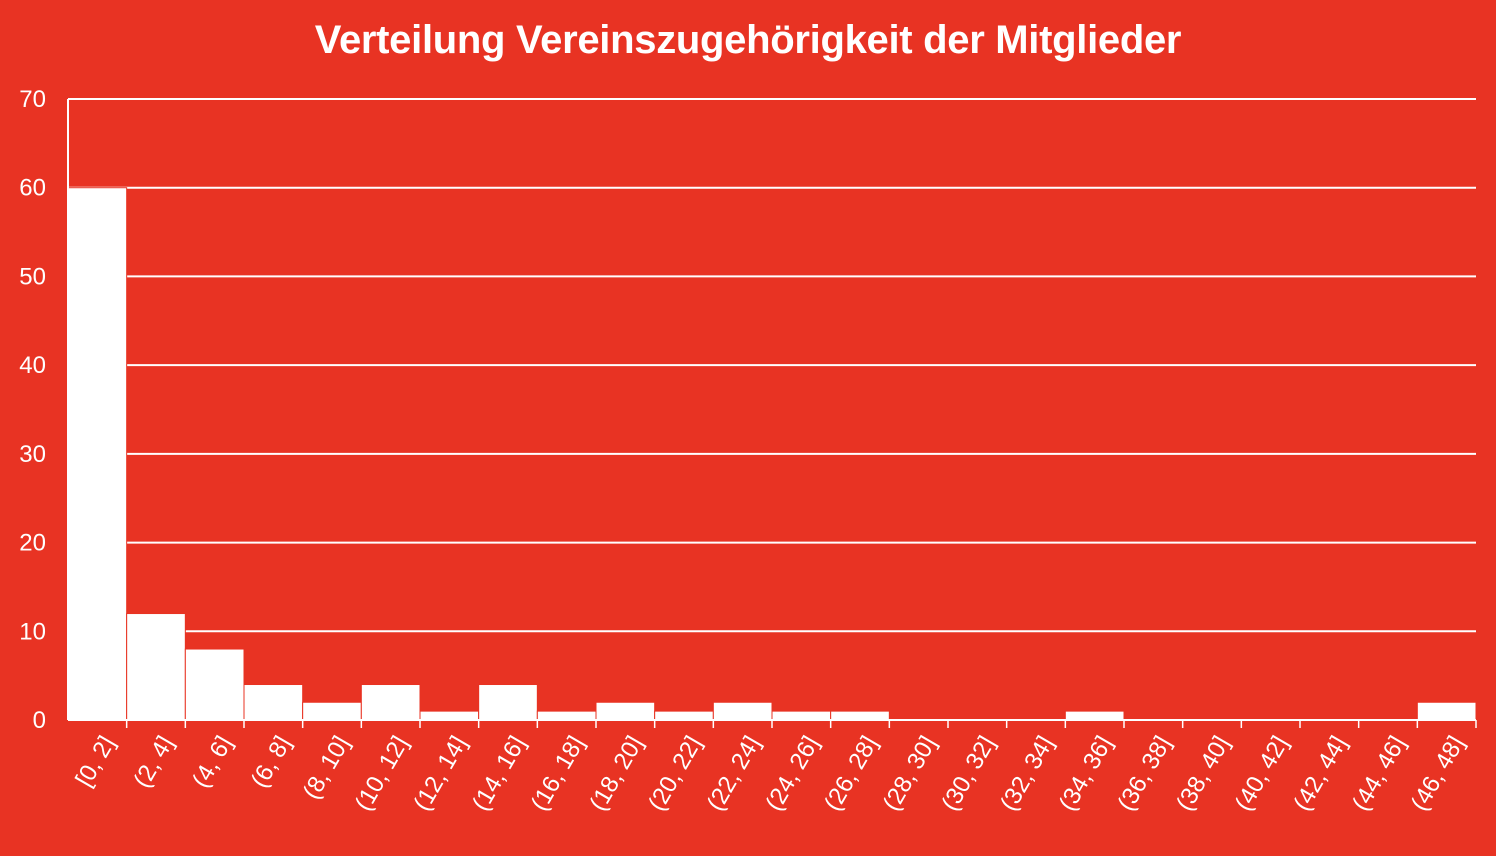 The image size is (1496, 856). I want to click on x-tick-label: (14, 16], so click(499, 774).